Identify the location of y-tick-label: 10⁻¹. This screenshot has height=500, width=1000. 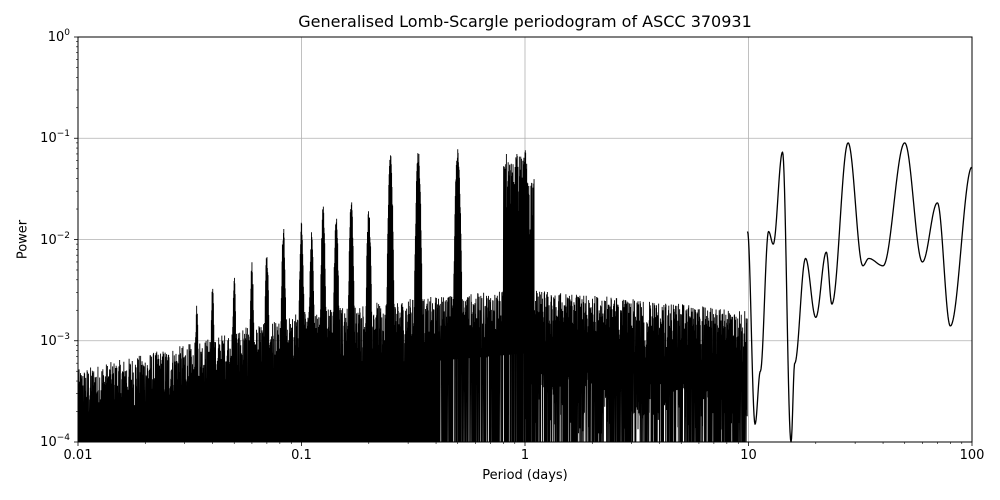
(55, 138).